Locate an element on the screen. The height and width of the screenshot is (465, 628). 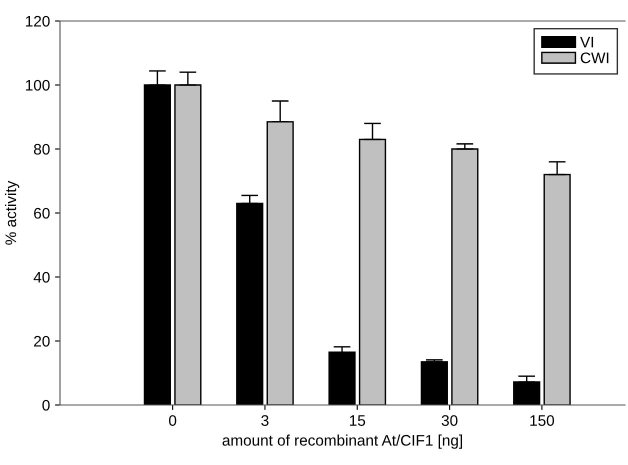
y-tick-label: 100 is located at coordinates (38, 85).